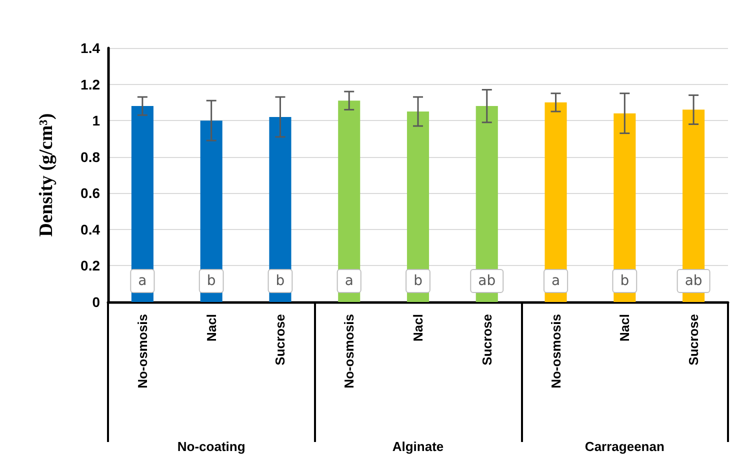 This screenshot has height=474, width=755. What do you see at coordinates (46, 175) in the screenshot?
I see `y-axis-title: Density (g/cm³)` at bounding box center [46, 175].